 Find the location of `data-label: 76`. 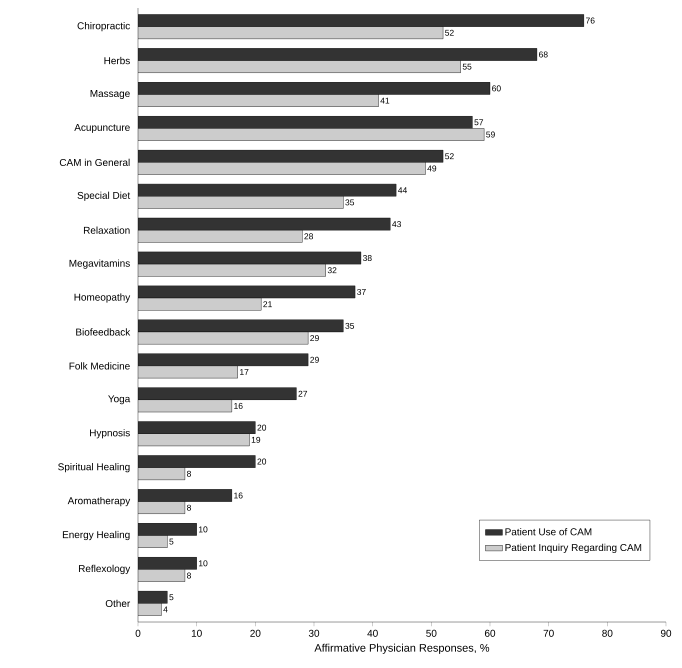

data-label: 76 is located at coordinates (590, 21).